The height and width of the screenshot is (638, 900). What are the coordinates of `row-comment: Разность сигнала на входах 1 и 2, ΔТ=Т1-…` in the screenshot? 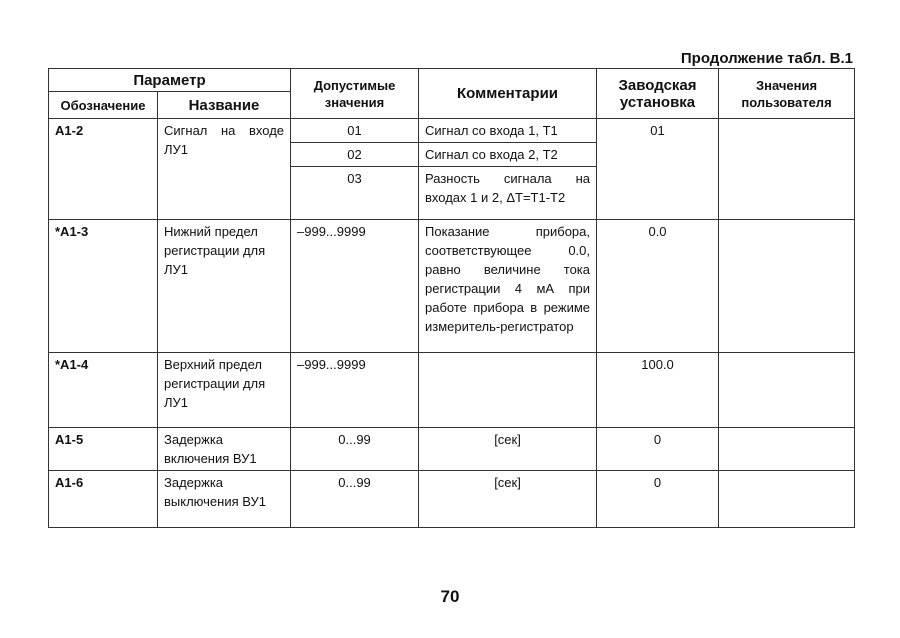 It's located at (508, 193).